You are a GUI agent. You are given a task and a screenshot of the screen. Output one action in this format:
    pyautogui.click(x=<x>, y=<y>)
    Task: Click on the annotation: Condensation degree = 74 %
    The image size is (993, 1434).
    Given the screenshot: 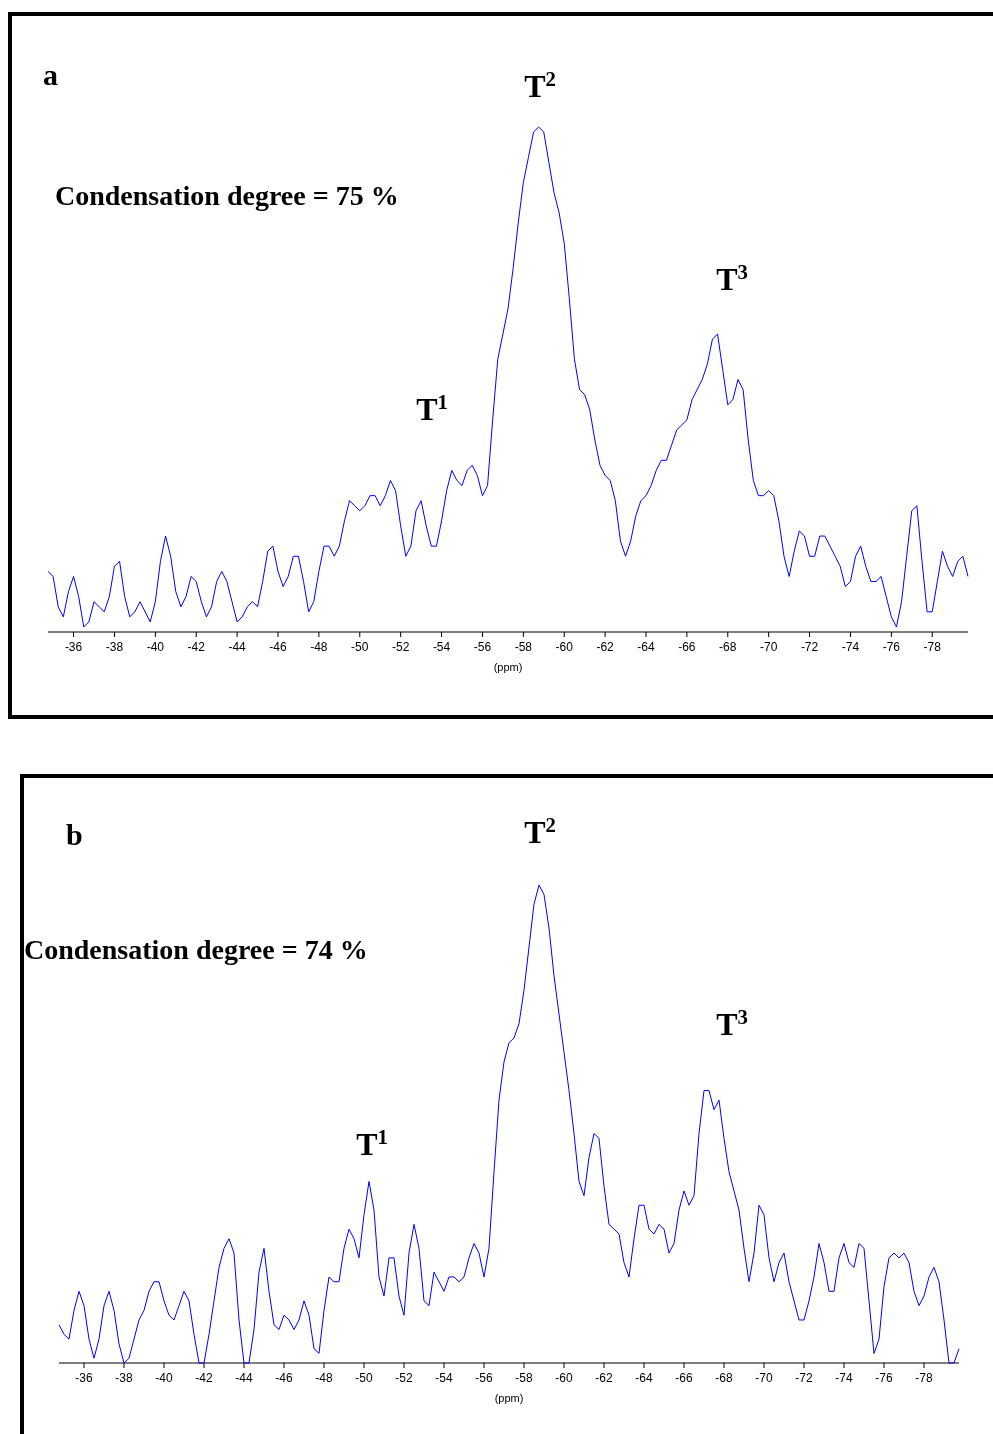 What is the action you would take?
    pyautogui.click(x=196, y=949)
    